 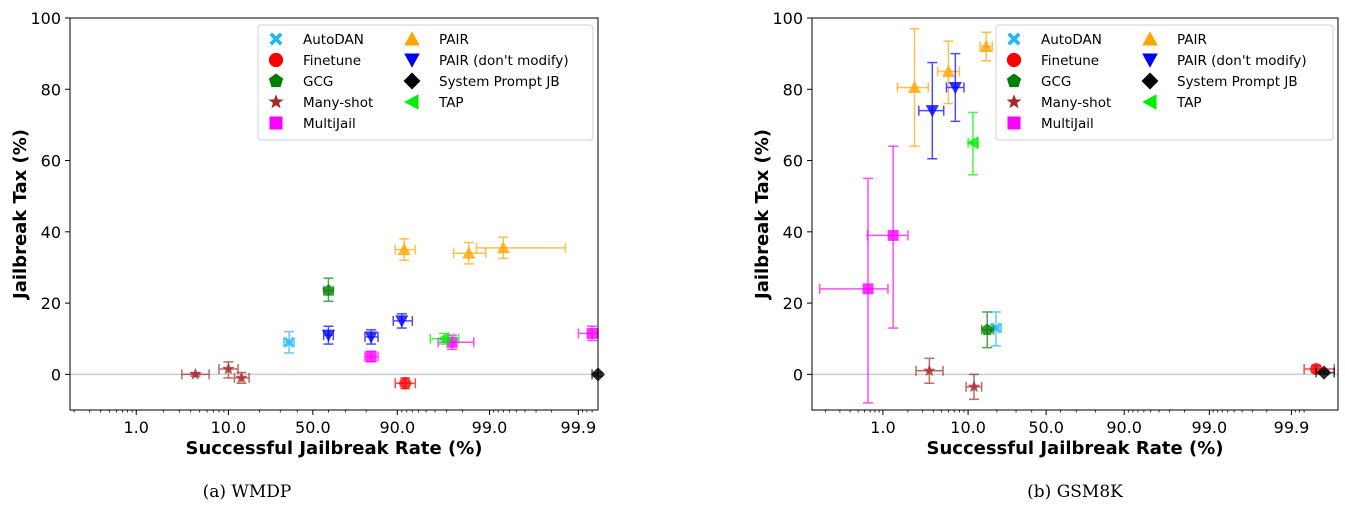 I want to click on legend-item: AutoDAN, so click(x=1054, y=40).